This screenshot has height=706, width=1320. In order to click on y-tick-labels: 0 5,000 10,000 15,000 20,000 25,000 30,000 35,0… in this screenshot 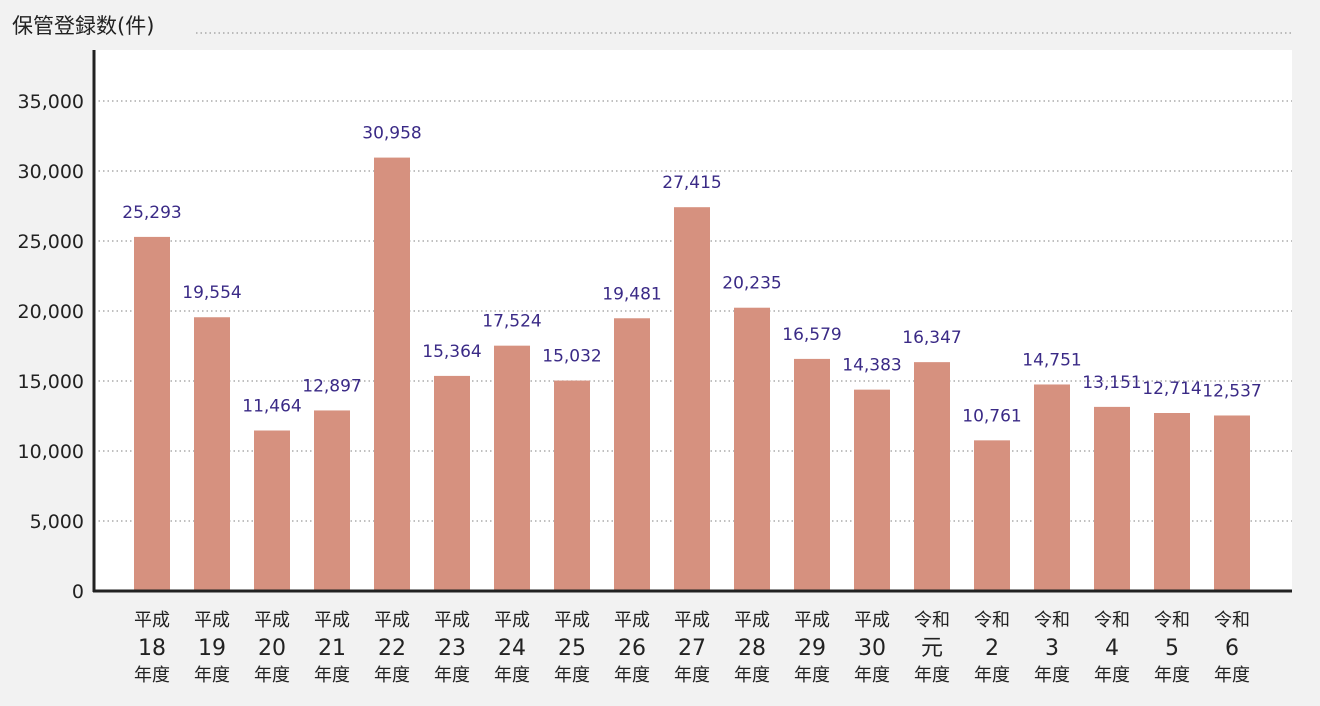, I will do `click(51, 347)`.